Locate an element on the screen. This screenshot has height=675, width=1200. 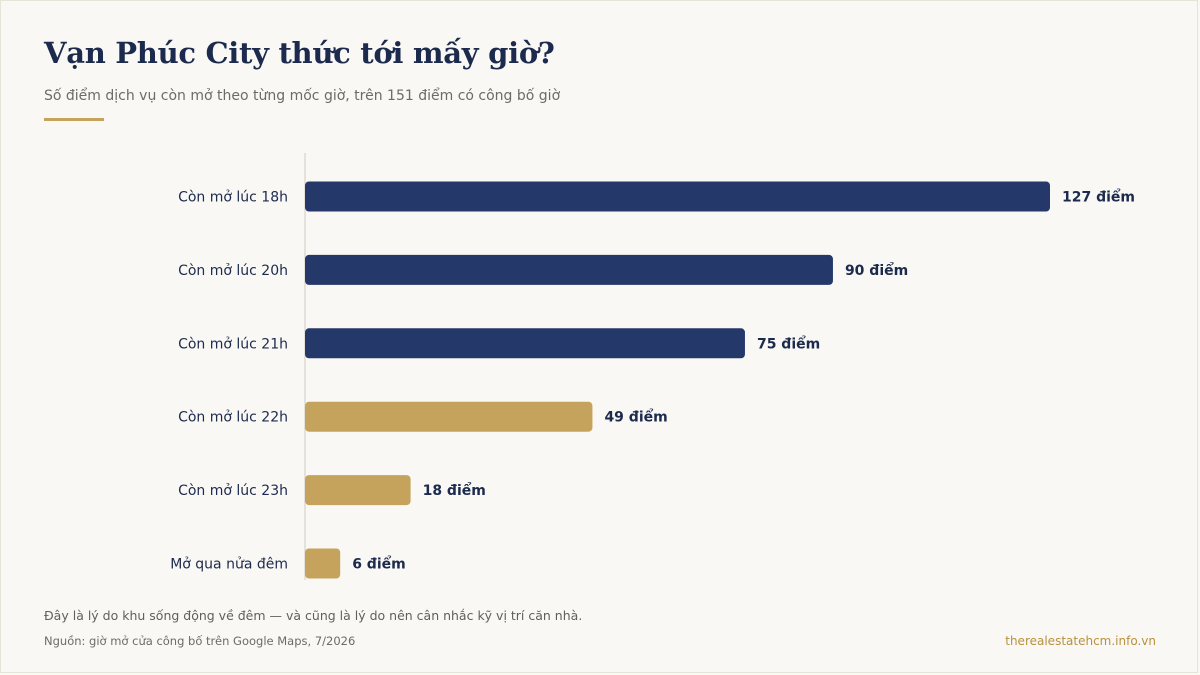
category-label: Mở qua nửa đêm is located at coordinates (229, 565).